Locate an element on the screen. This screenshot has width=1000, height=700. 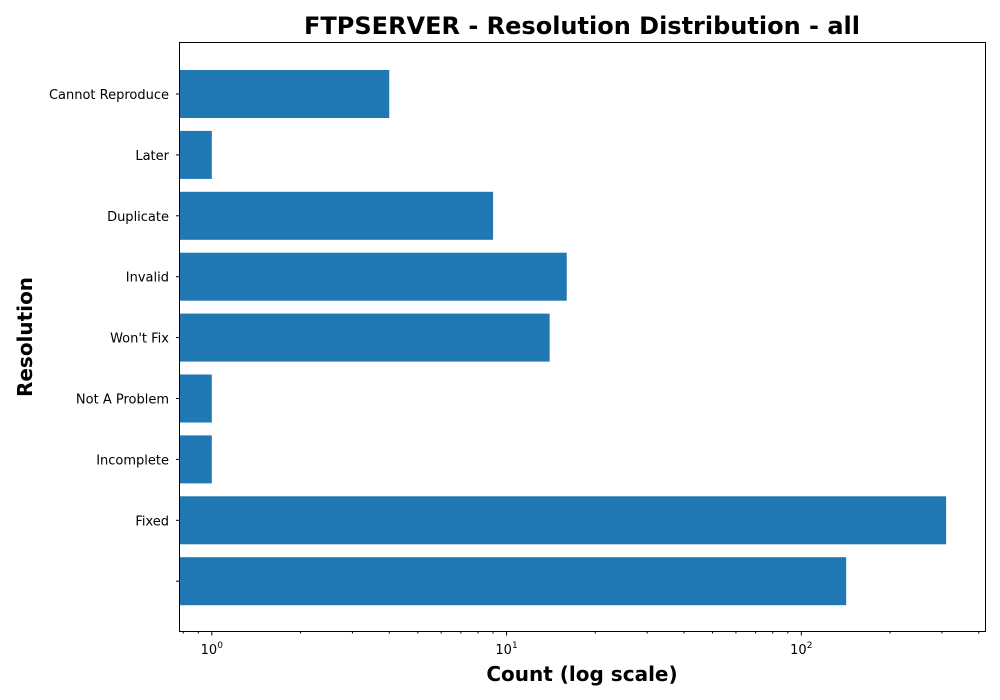
y-tick-label: Invalid is located at coordinates (147, 278).